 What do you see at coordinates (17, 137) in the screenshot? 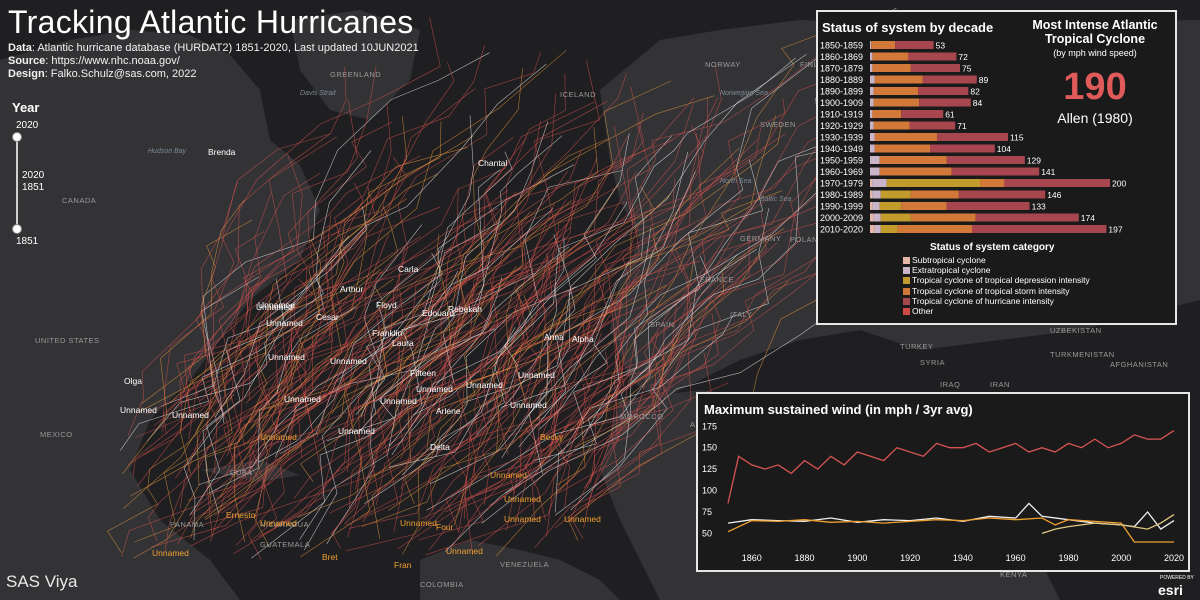
I see `slider-handle-top` at bounding box center [17, 137].